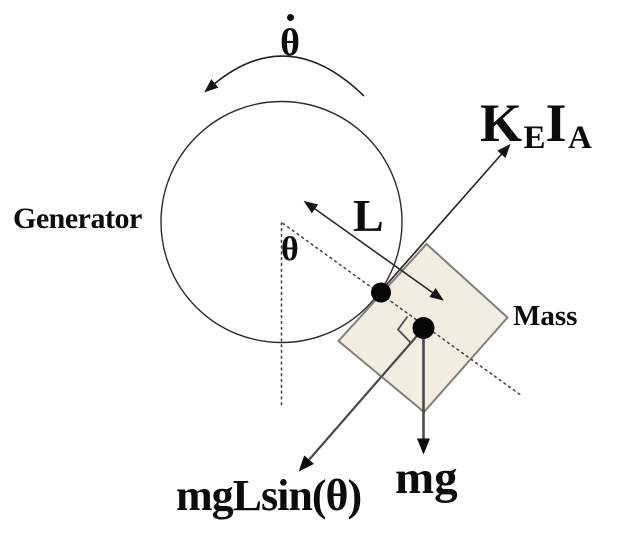  What do you see at coordinates (426, 478) in the screenshot?
I see `weight-label: mg` at bounding box center [426, 478].